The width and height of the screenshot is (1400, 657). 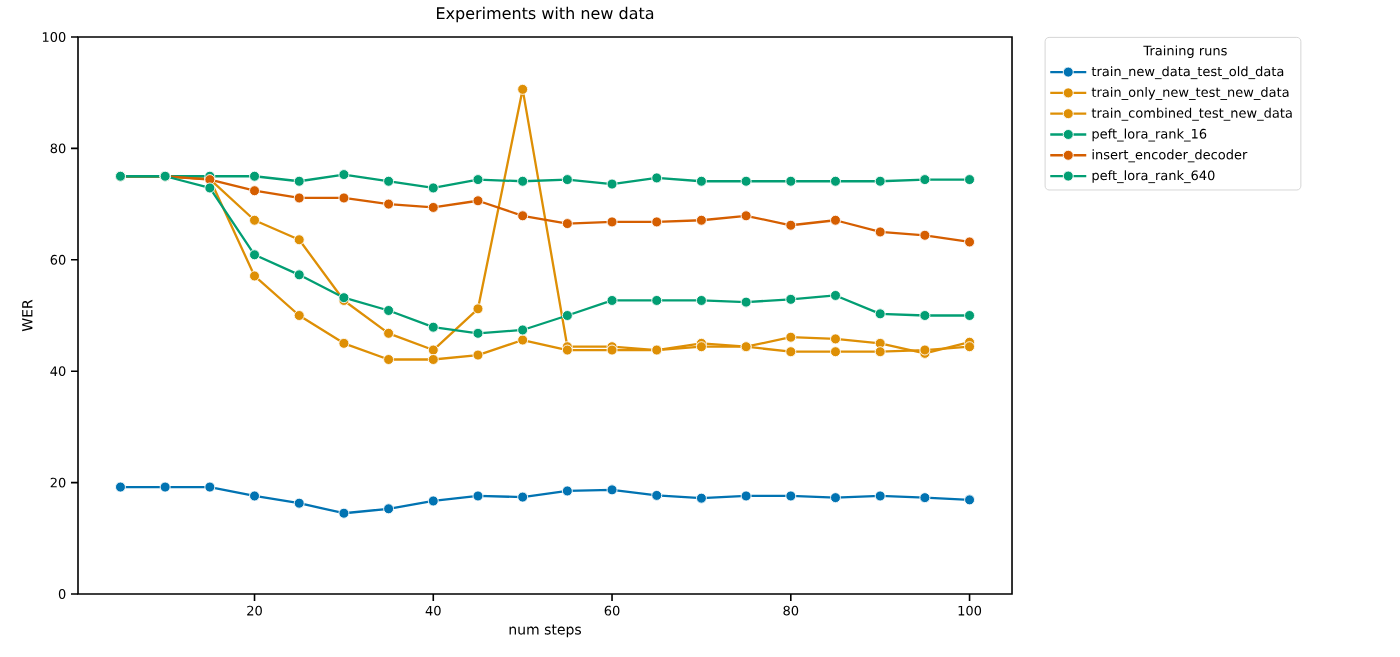 I want to click on y-tick-label: 20, so click(x=58, y=482).